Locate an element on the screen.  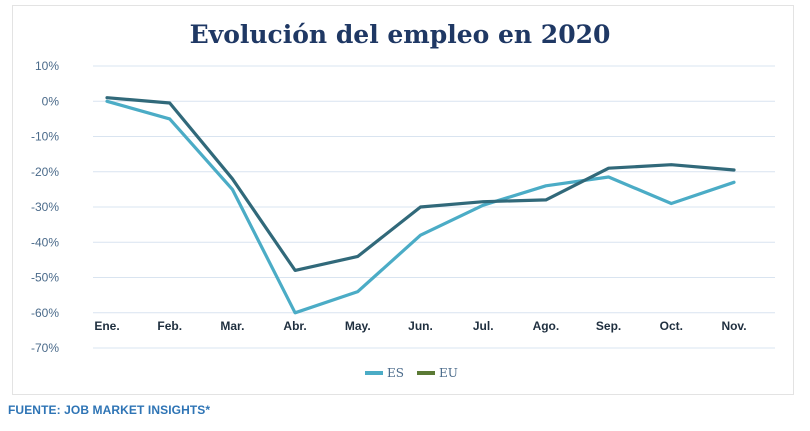
x-tick-label: Mar. is located at coordinates (232, 326).